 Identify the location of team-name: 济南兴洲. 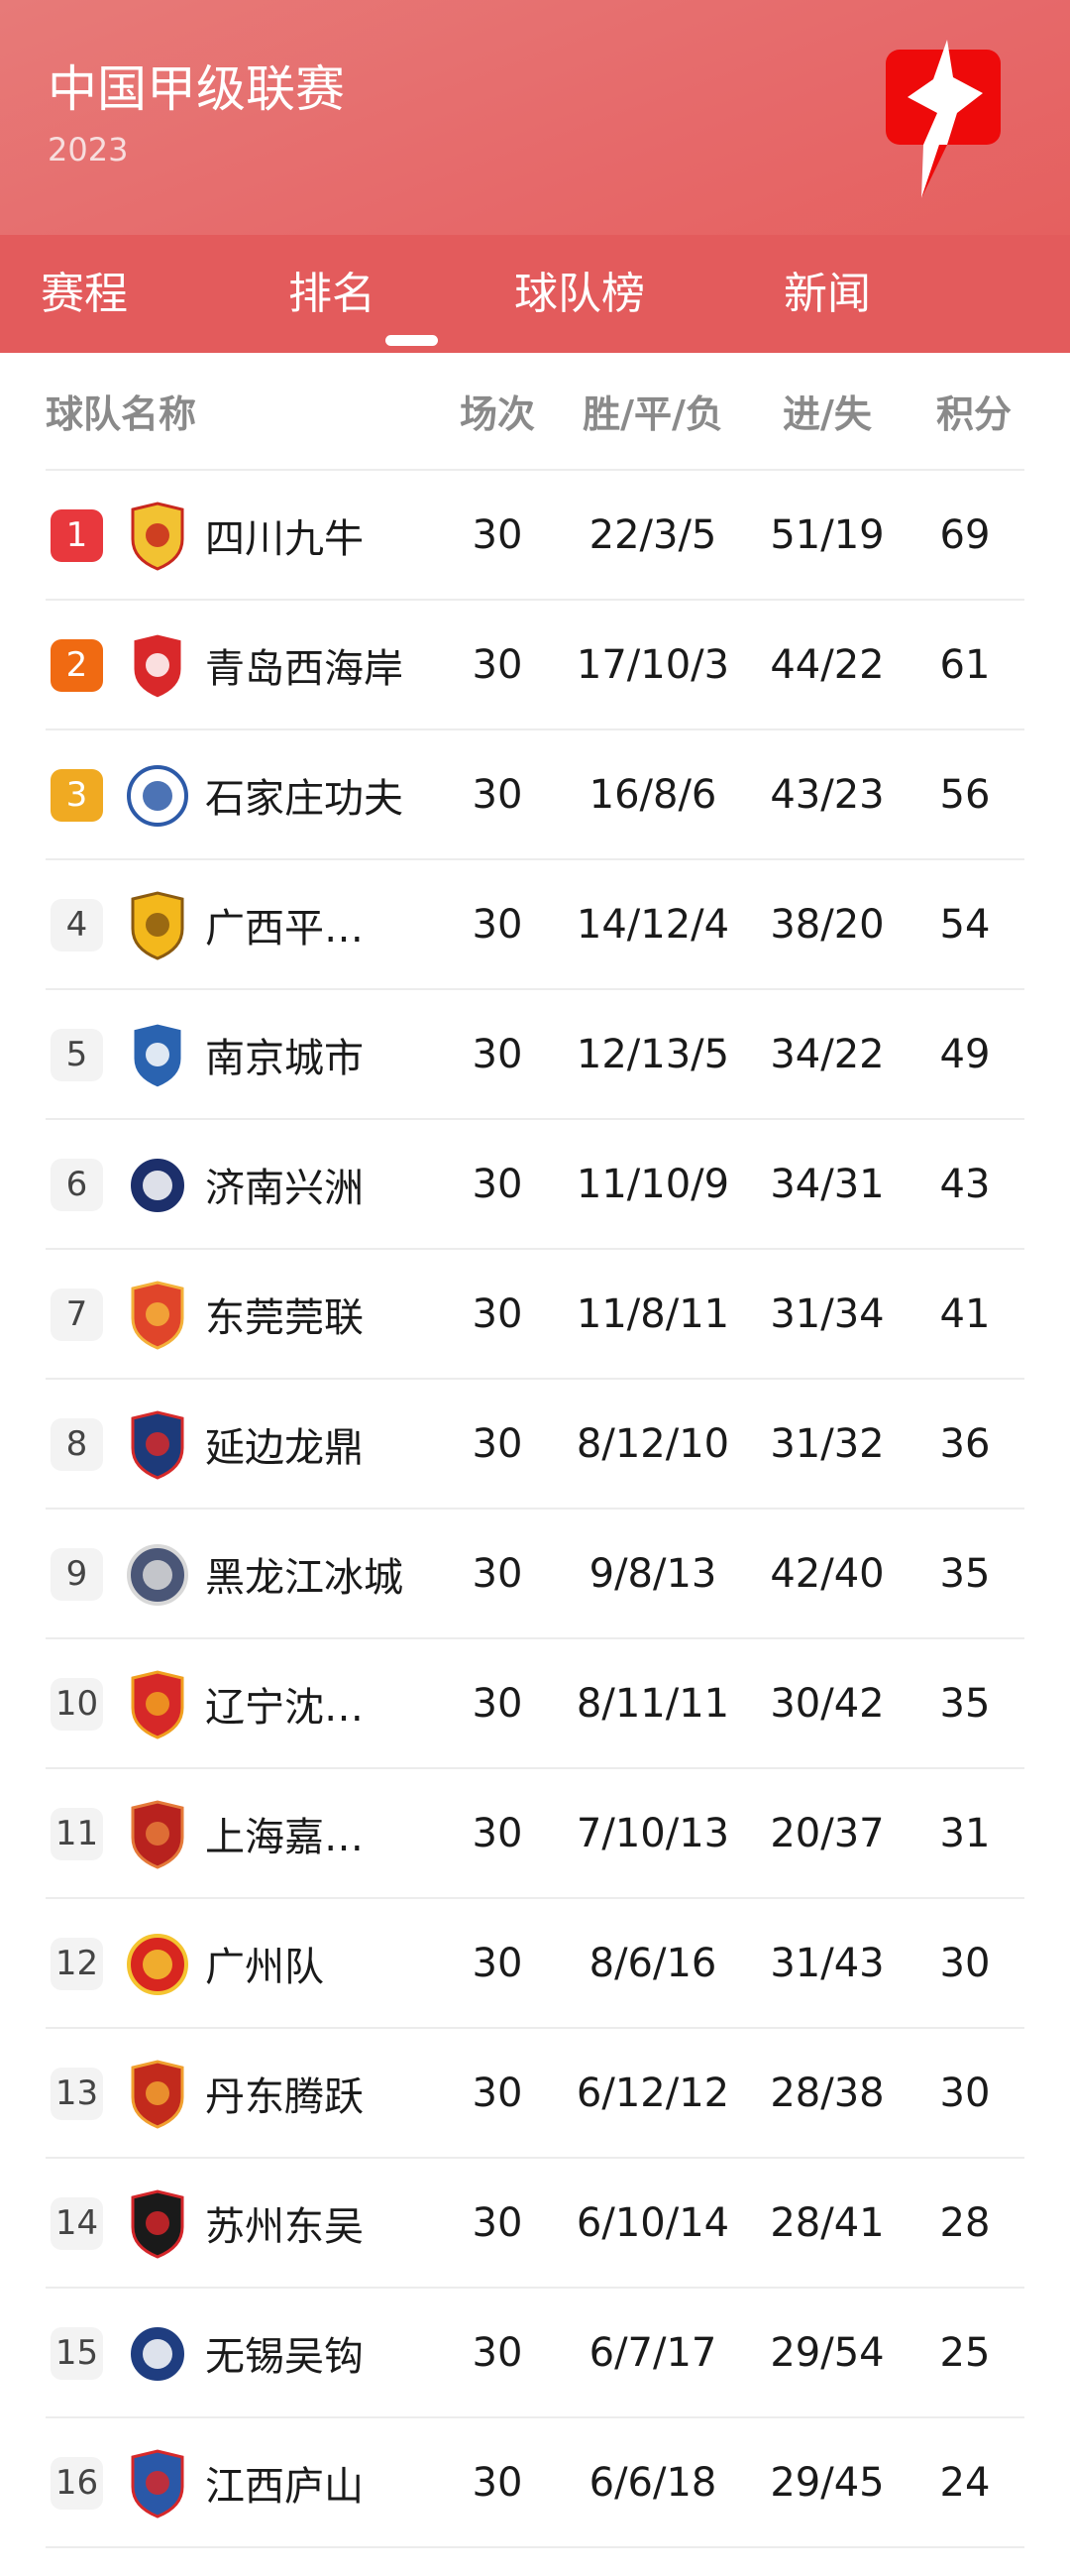
(284, 1188).